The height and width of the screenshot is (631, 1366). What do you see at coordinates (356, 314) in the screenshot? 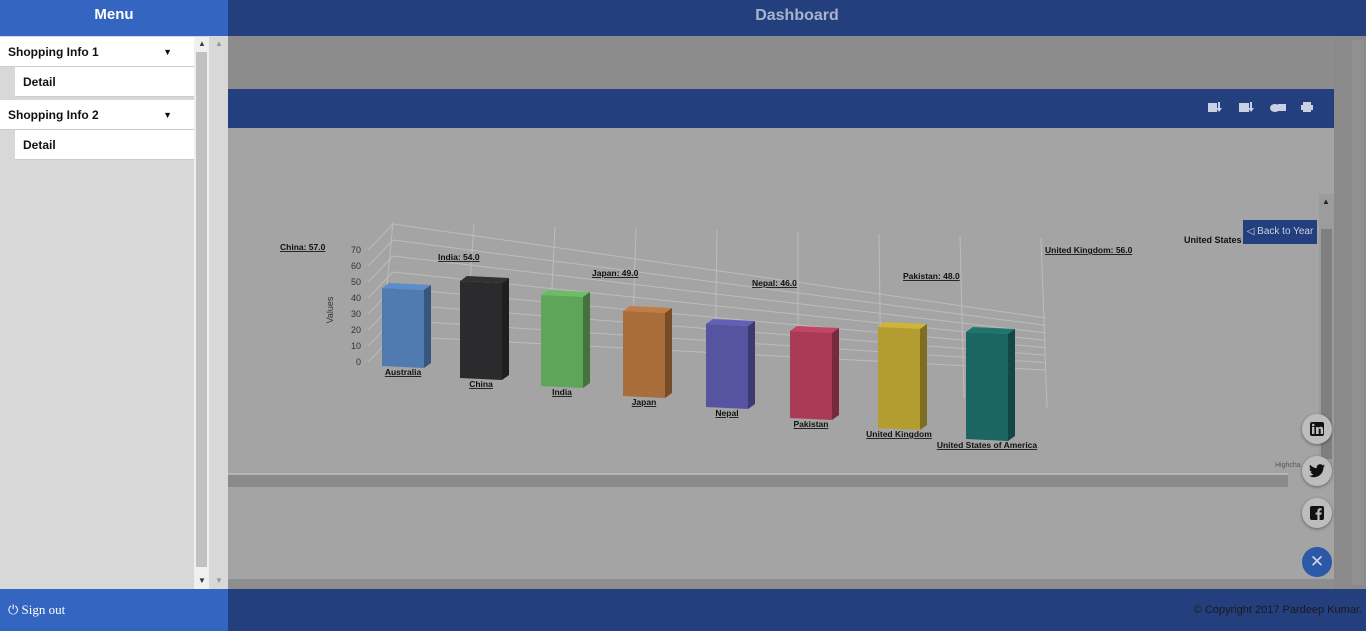
I see `y-tick-label: 30` at bounding box center [356, 314].